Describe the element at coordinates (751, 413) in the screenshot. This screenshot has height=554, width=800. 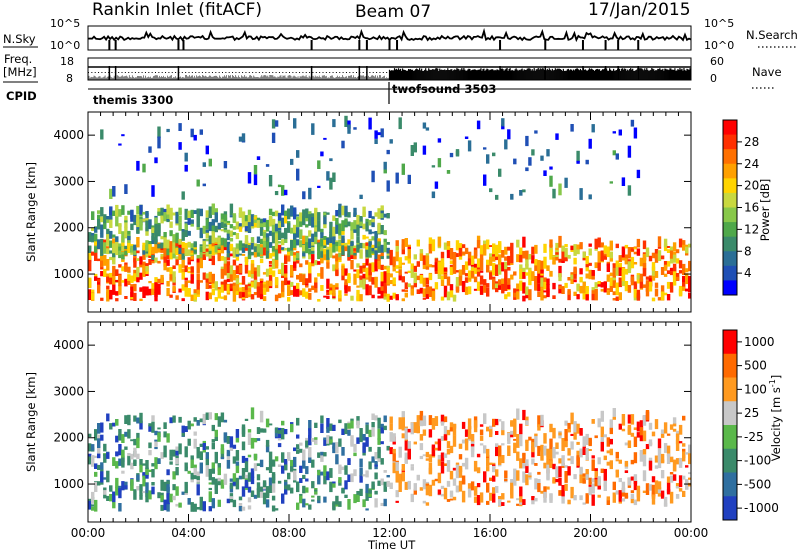
I see `colorbar-tick-label: 25` at that location.